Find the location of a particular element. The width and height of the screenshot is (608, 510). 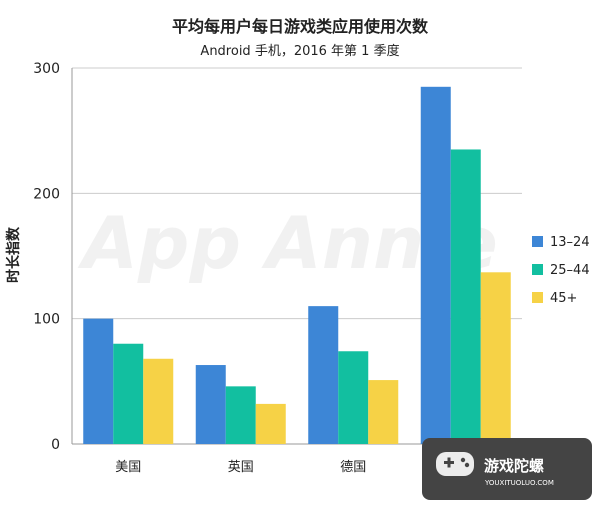

logo-badge: 游戏陀螺 YOUXITUOLUO.COM is located at coordinates (507, 469).